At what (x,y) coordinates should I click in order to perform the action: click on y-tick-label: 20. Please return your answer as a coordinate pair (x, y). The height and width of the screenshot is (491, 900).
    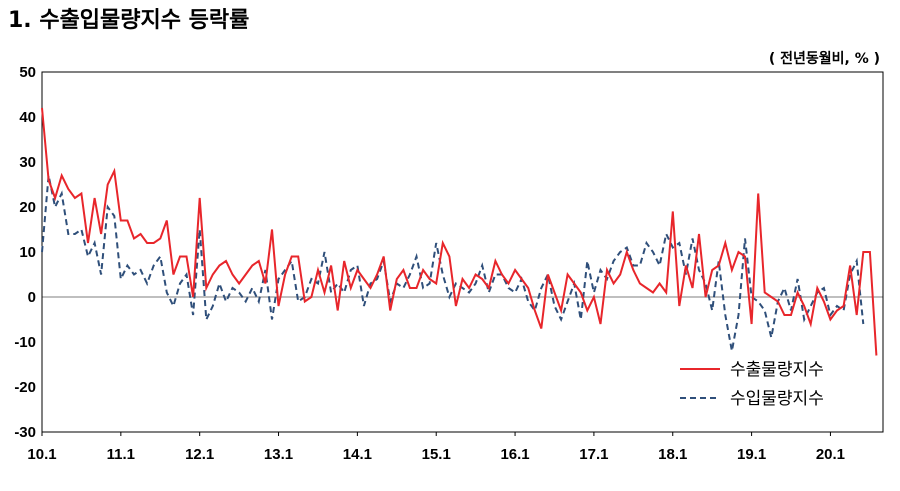
    Looking at the image, I should click on (27, 207).